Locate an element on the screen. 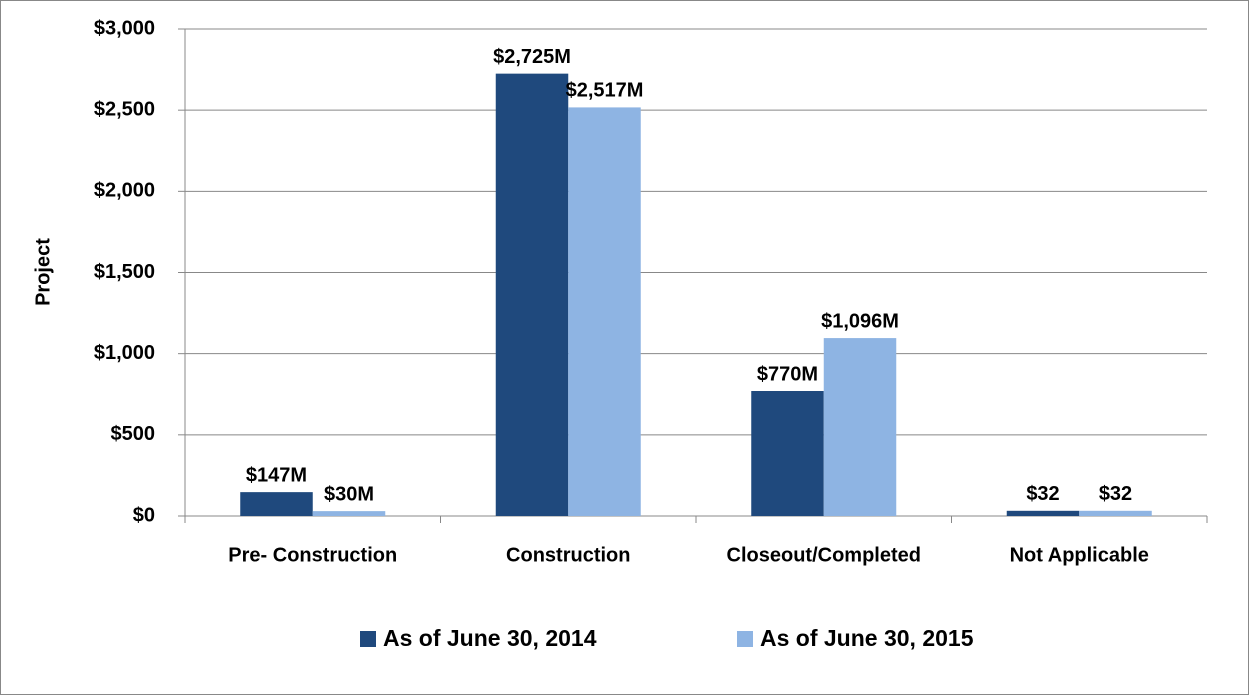  y-tick-label: $2,000 is located at coordinates (124, 191).